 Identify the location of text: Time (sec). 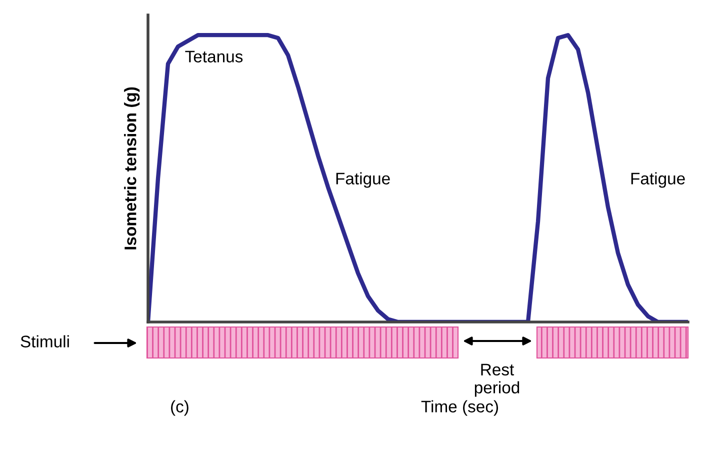
(459, 408).